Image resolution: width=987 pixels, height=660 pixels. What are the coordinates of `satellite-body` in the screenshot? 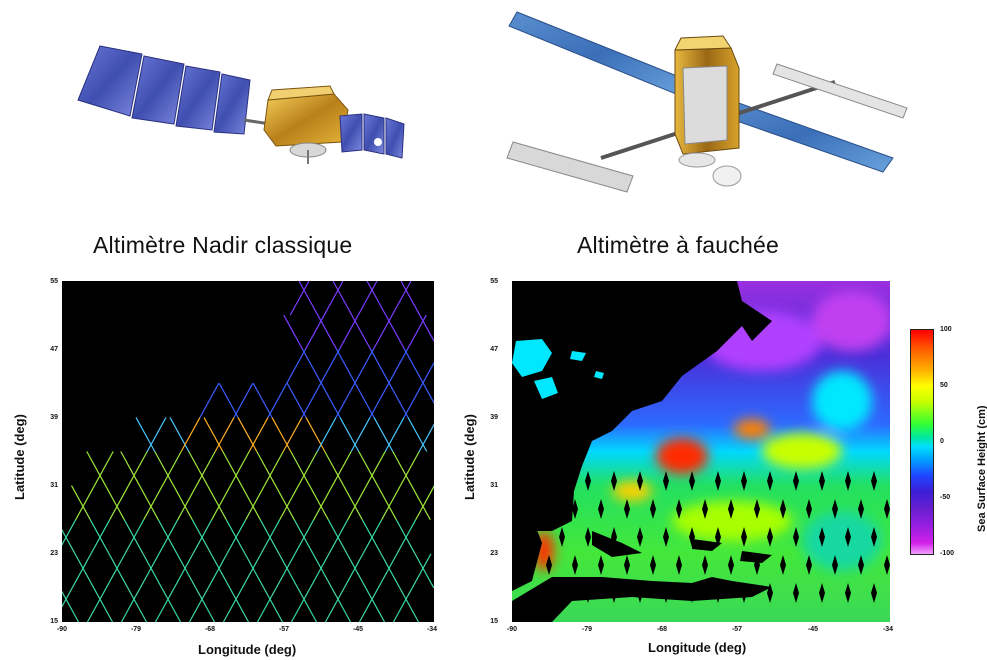 It's located at (708, 111).